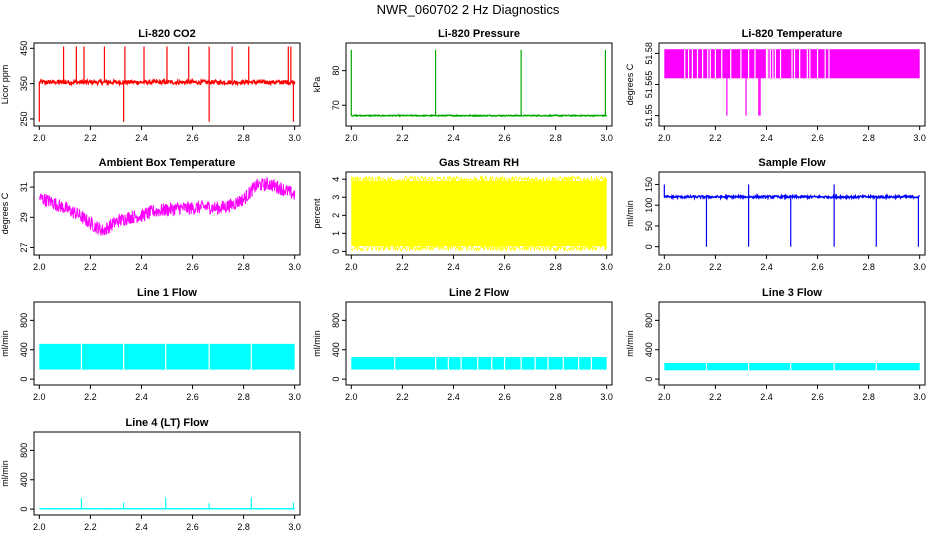 This screenshot has height=540, width=936. I want to click on y-tick-label: 50, so click(649, 226).